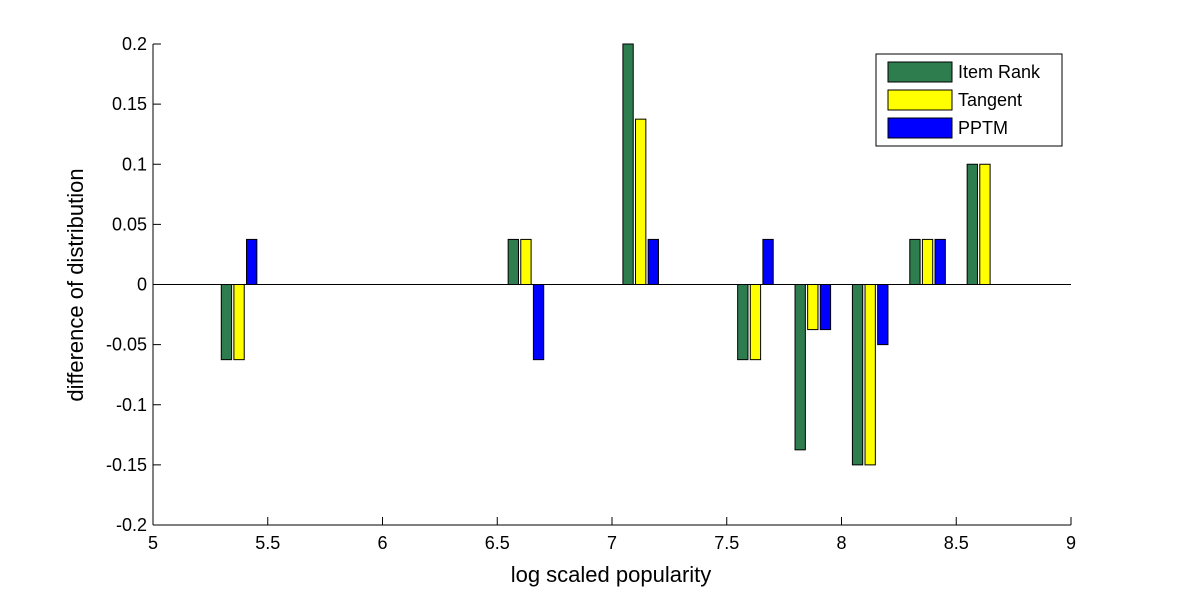  What do you see at coordinates (126, 465) in the screenshot?
I see `y-tick-label: -0.15` at bounding box center [126, 465].